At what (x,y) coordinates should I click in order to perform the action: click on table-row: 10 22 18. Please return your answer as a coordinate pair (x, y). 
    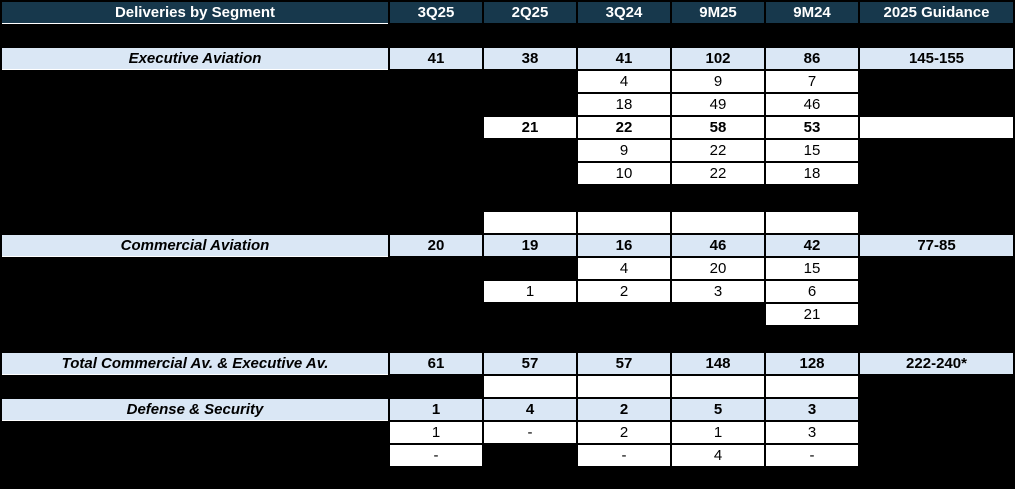
    Looking at the image, I should click on (507, 173).